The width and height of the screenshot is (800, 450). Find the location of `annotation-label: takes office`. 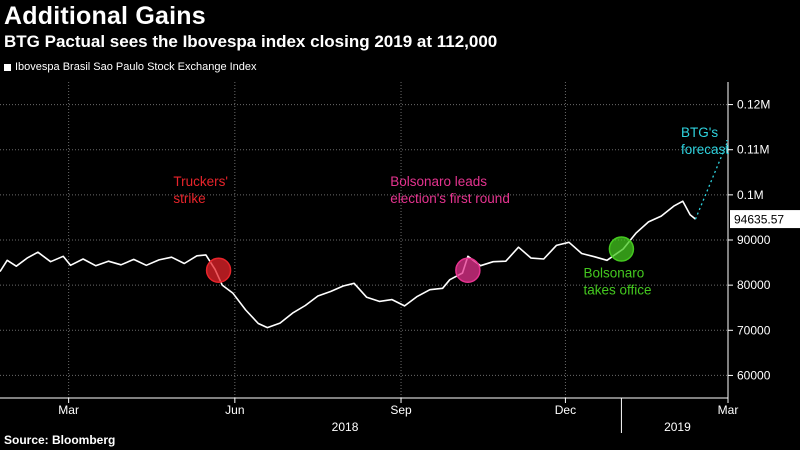

annotation-label: takes office is located at coordinates (617, 289).